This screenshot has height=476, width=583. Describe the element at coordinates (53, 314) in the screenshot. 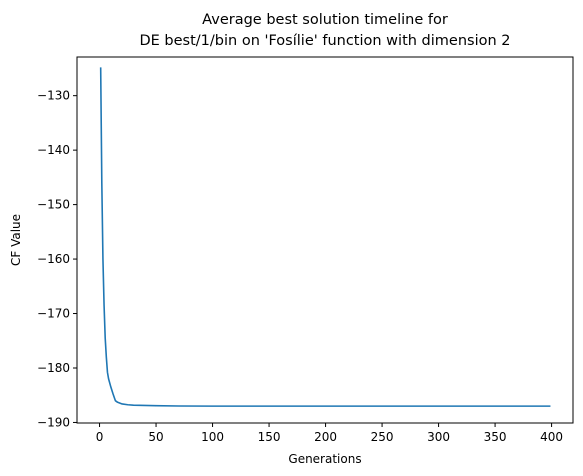

I see `y-tick-label: −170` at that location.